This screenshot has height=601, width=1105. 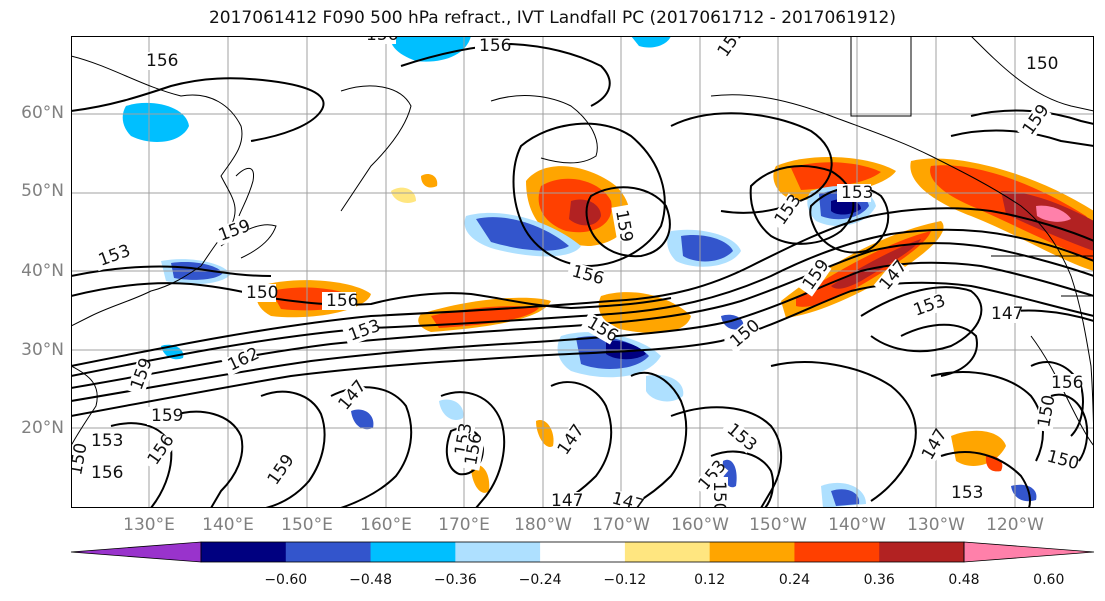 What do you see at coordinates (42, 428) in the screenshot?
I see `lat-label: 20°N` at bounding box center [42, 428].